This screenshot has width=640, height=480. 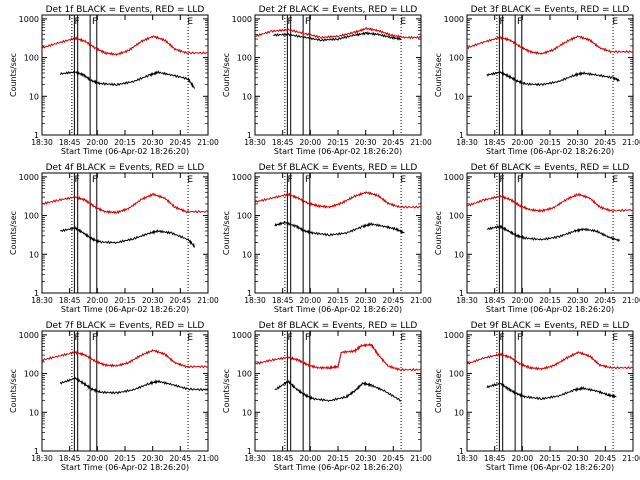 What do you see at coordinates (550, 168) in the screenshot?
I see `panel-title: Det 6f BLACK = Events, RED = LLD` at bounding box center [550, 168].